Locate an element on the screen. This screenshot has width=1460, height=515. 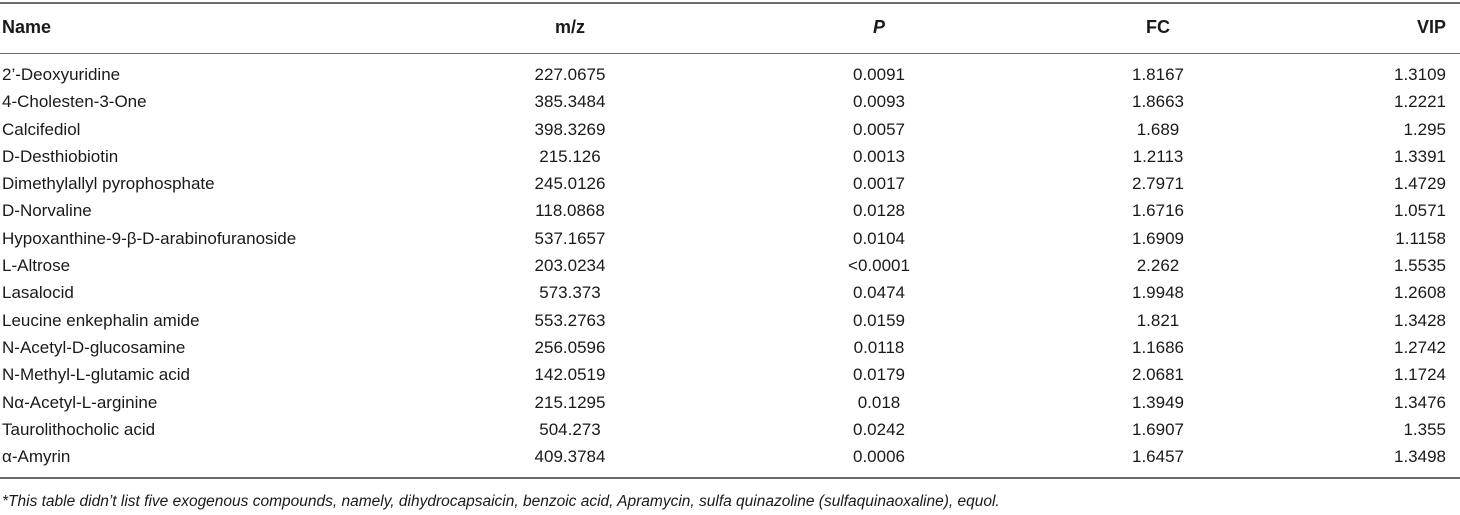
cell-vip: 1.3498 is located at coordinates (1420, 457).